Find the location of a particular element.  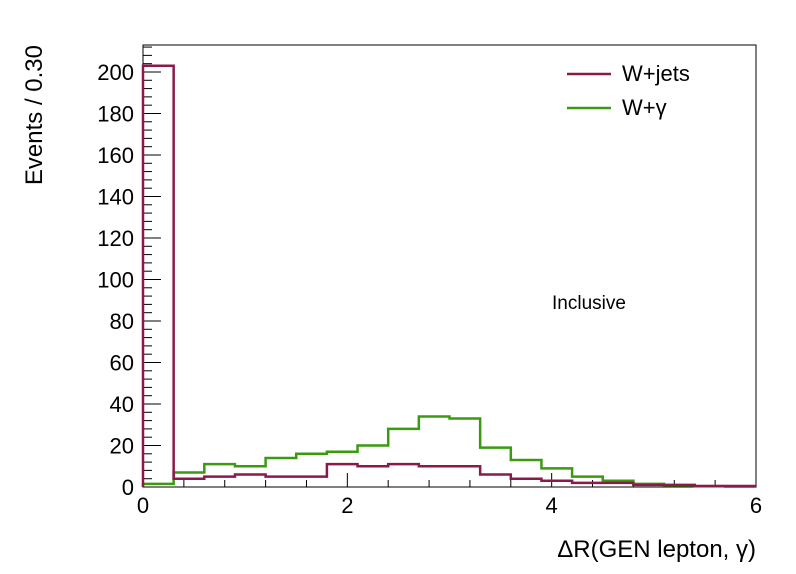

legend-label-wgamma: W+γ is located at coordinates (644, 107).